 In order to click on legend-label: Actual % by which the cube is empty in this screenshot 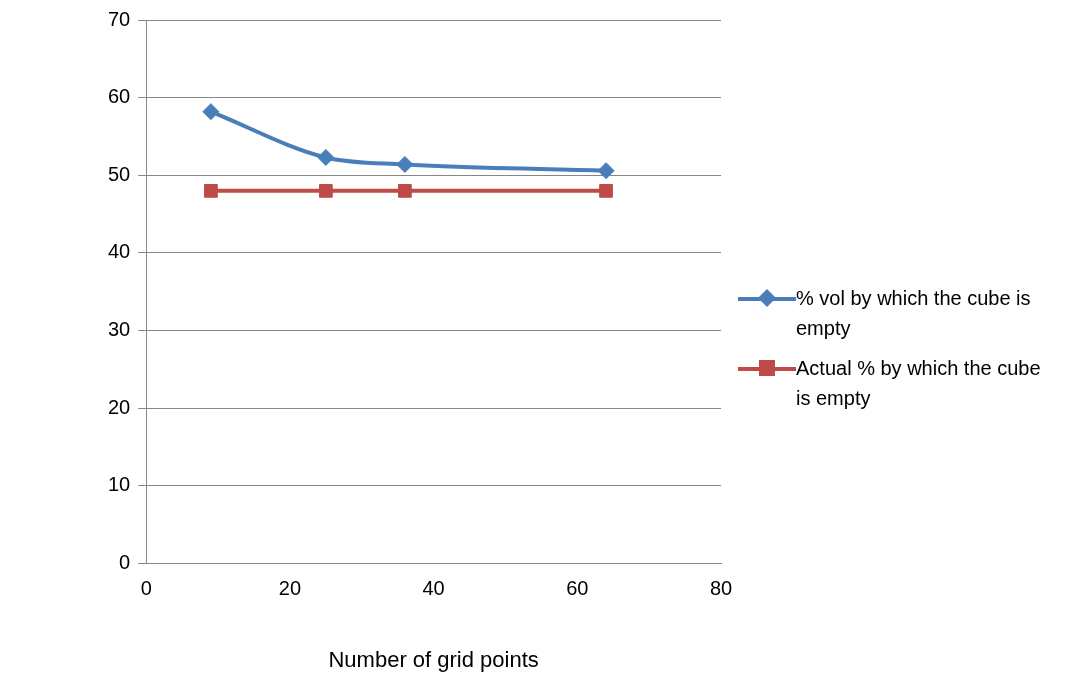, I will do `click(919, 383)`.